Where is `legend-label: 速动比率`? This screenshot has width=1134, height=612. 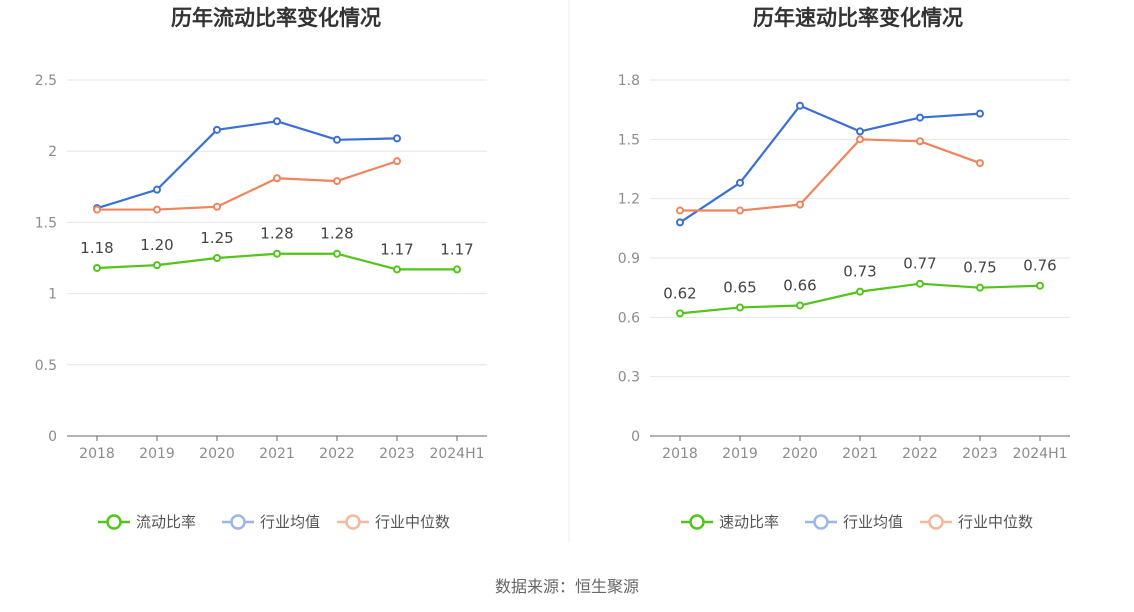
legend-label: 速动比率 is located at coordinates (749, 522).